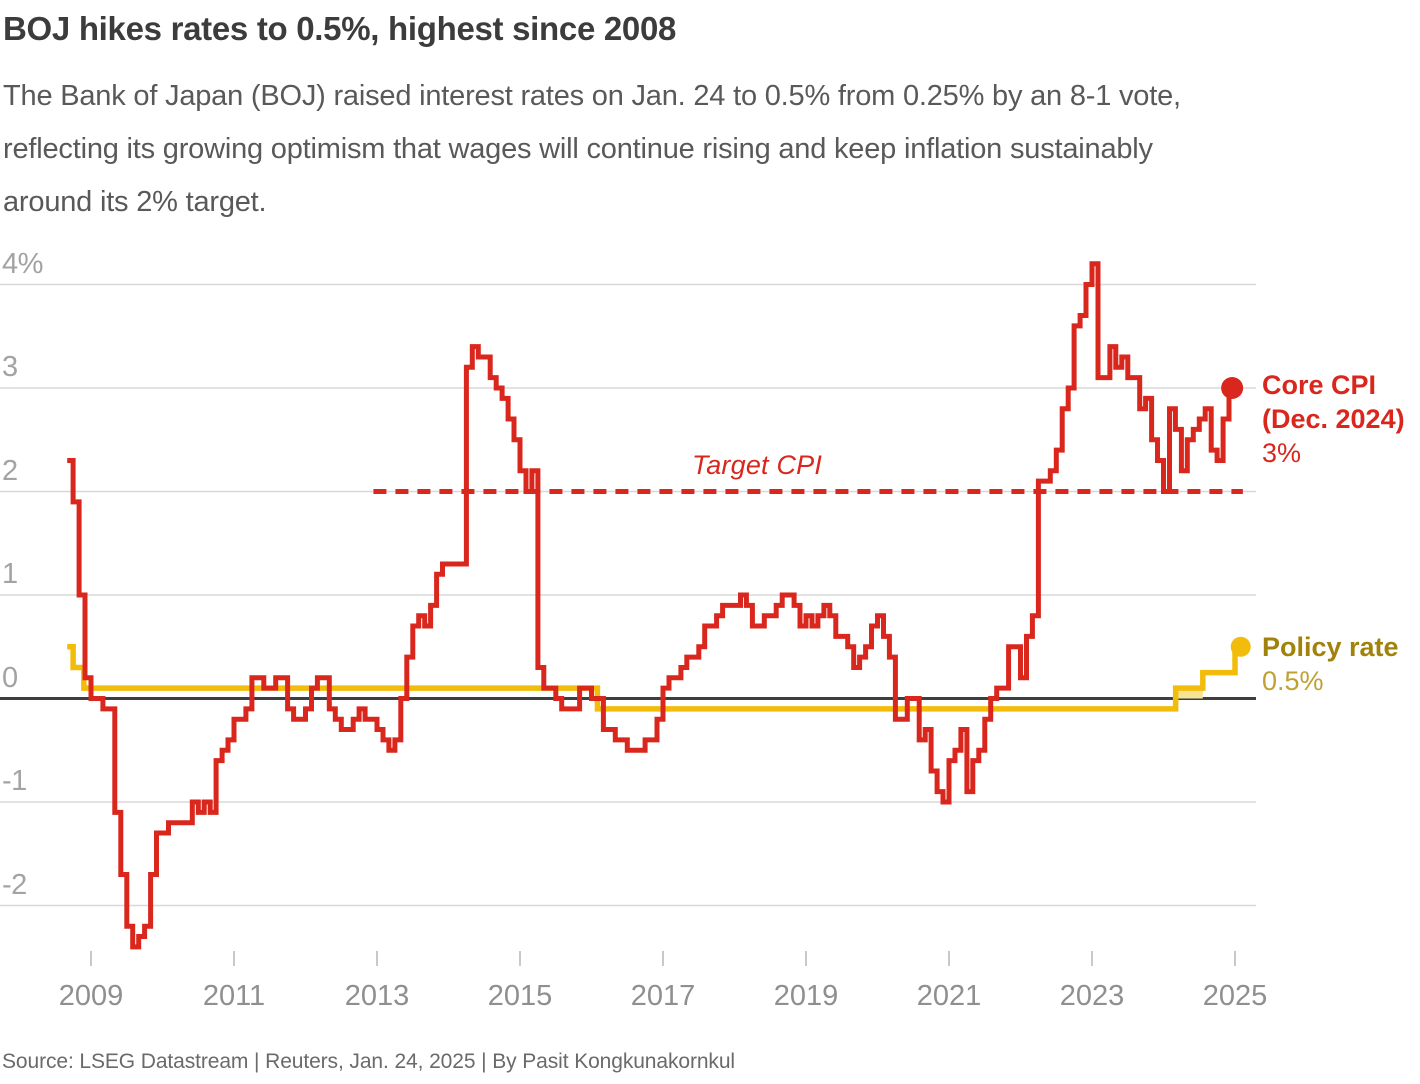  Describe the element at coordinates (520, 996) in the screenshot. I see `x-axis-label: 2015` at that location.